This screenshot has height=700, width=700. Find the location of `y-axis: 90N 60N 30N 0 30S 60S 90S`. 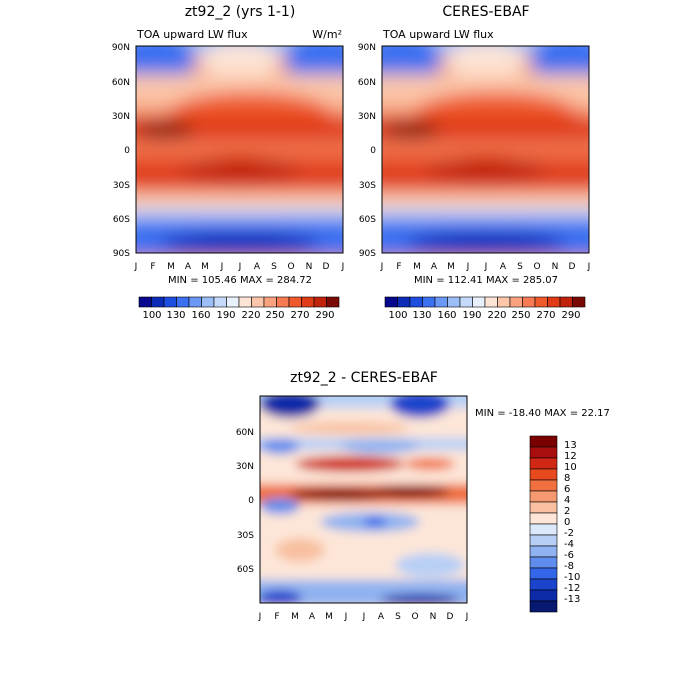

y-axis: 90N 60N 30N 0 30S 60S 90S is located at coordinates (367, 151).